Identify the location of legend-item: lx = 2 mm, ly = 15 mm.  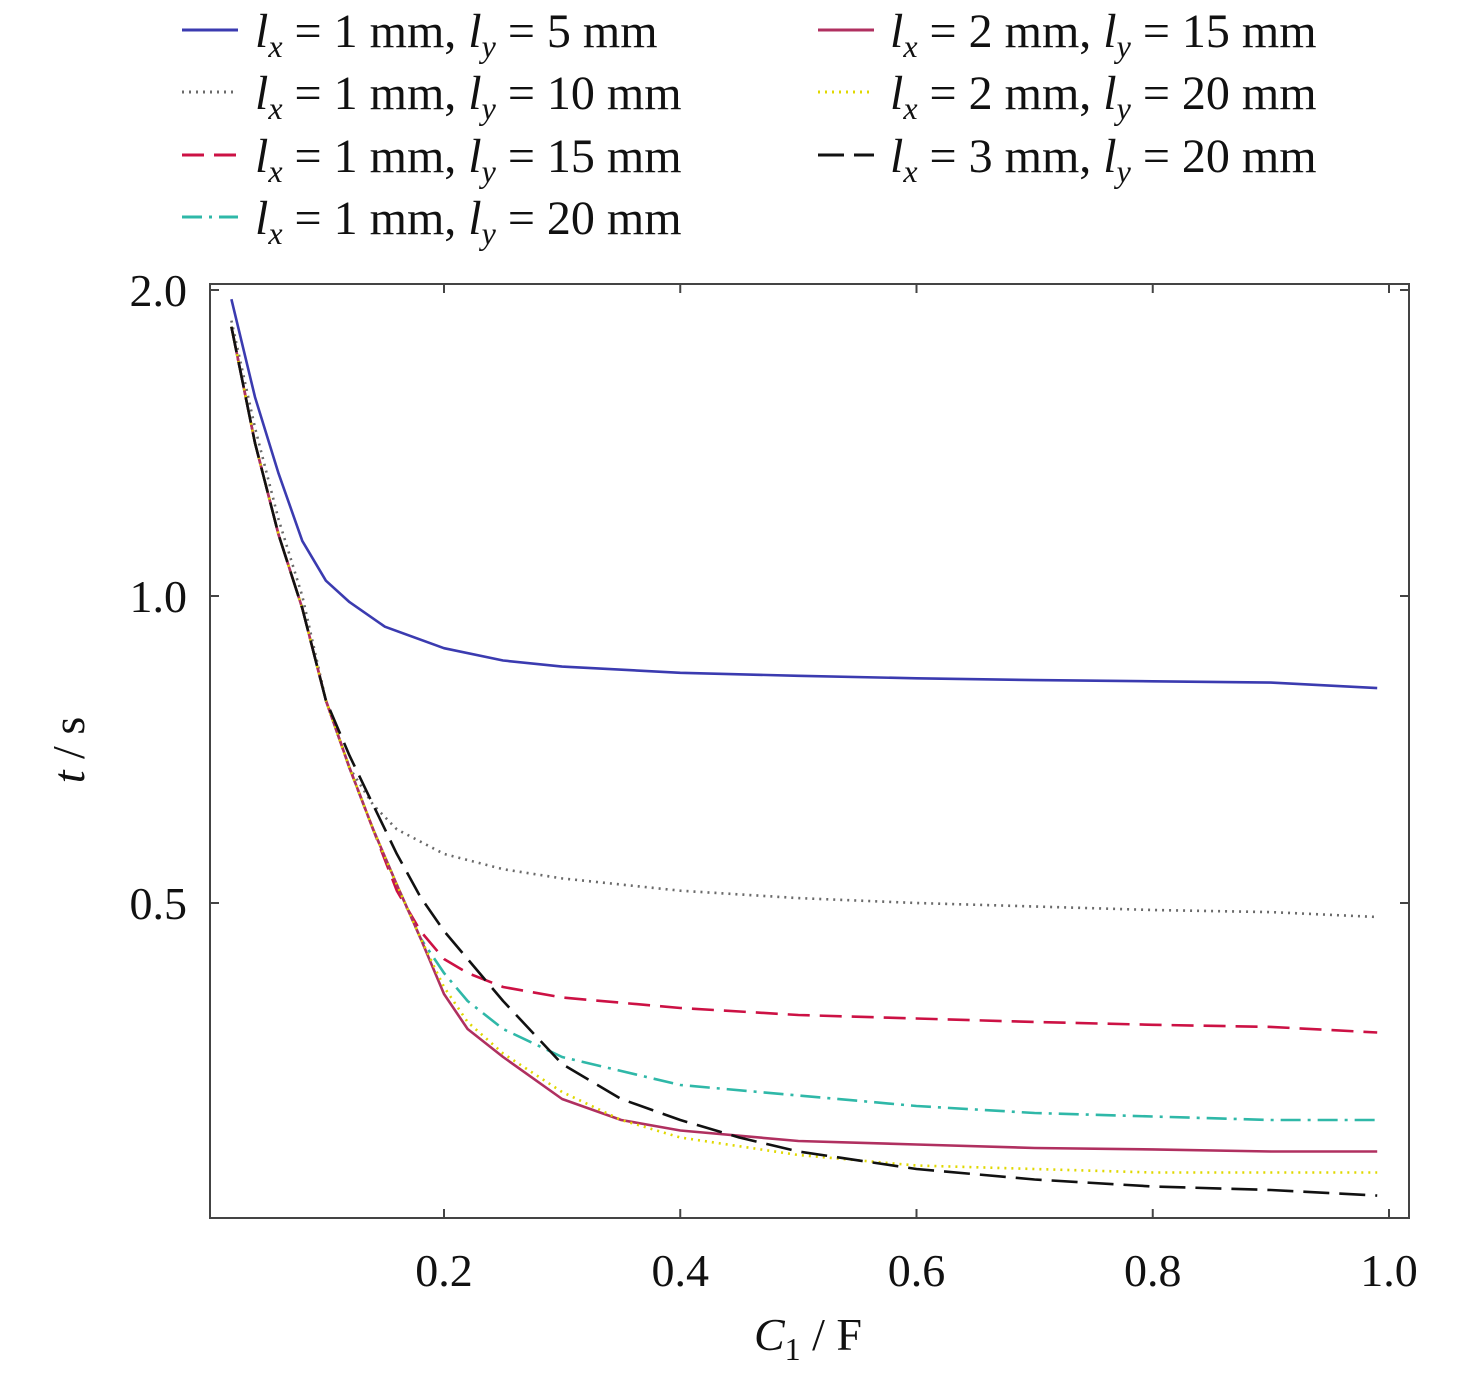
(1067, 34).